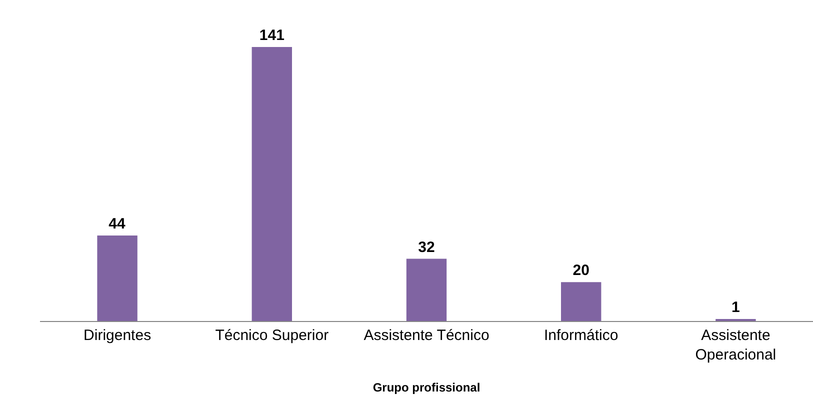 The height and width of the screenshot is (416, 813). What do you see at coordinates (426, 247) in the screenshot?
I see `data-label: 32` at bounding box center [426, 247].